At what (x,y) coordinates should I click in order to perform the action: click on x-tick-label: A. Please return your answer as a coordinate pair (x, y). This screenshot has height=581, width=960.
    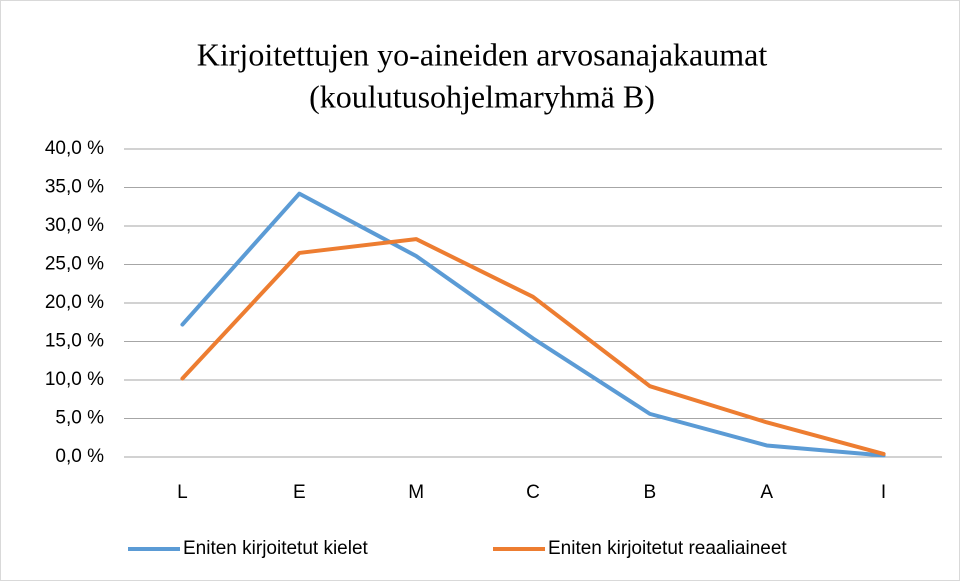
    Looking at the image, I should click on (766, 492).